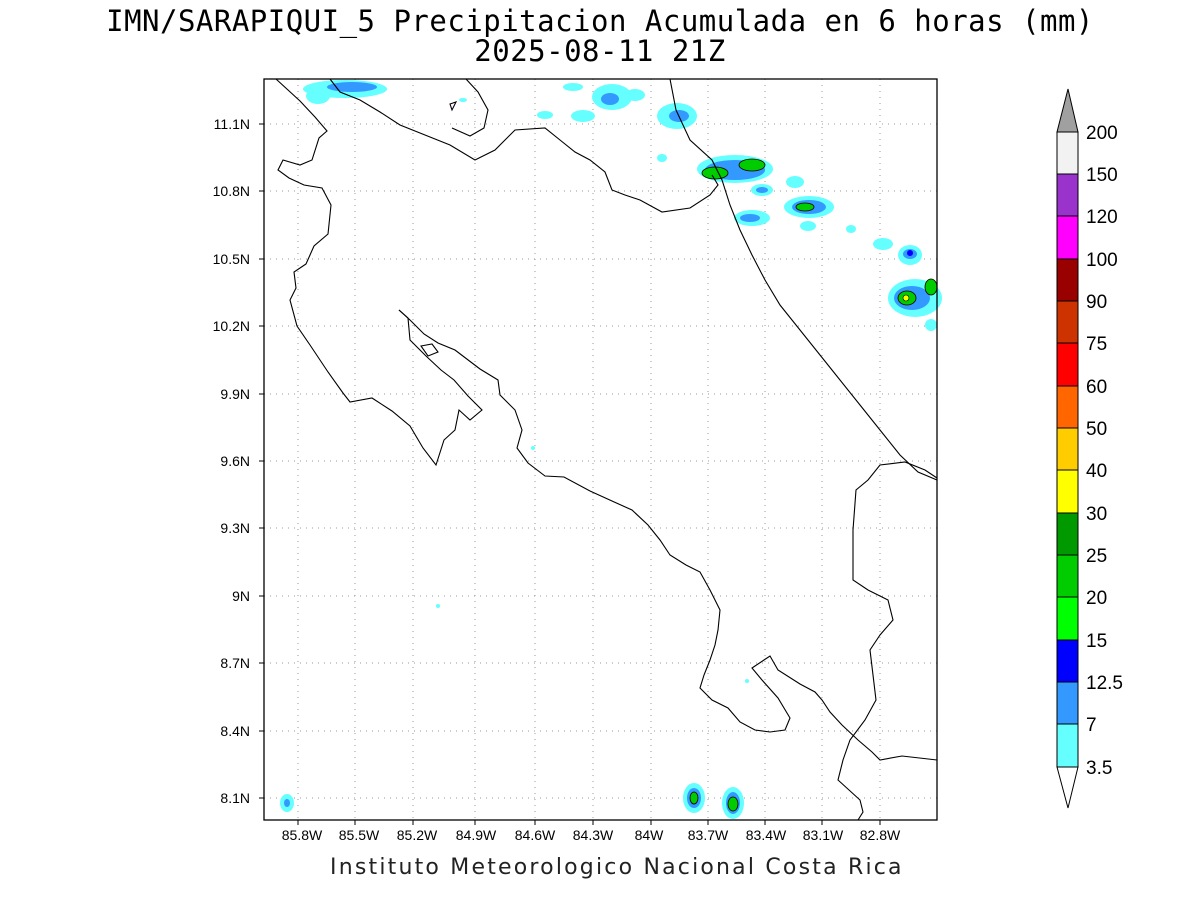 Image resolution: width=1200 pixels, height=900 pixels. What do you see at coordinates (823, 835) in the screenshot?
I see `lon-tick-label: 83.1W` at bounding box center [823, 835].